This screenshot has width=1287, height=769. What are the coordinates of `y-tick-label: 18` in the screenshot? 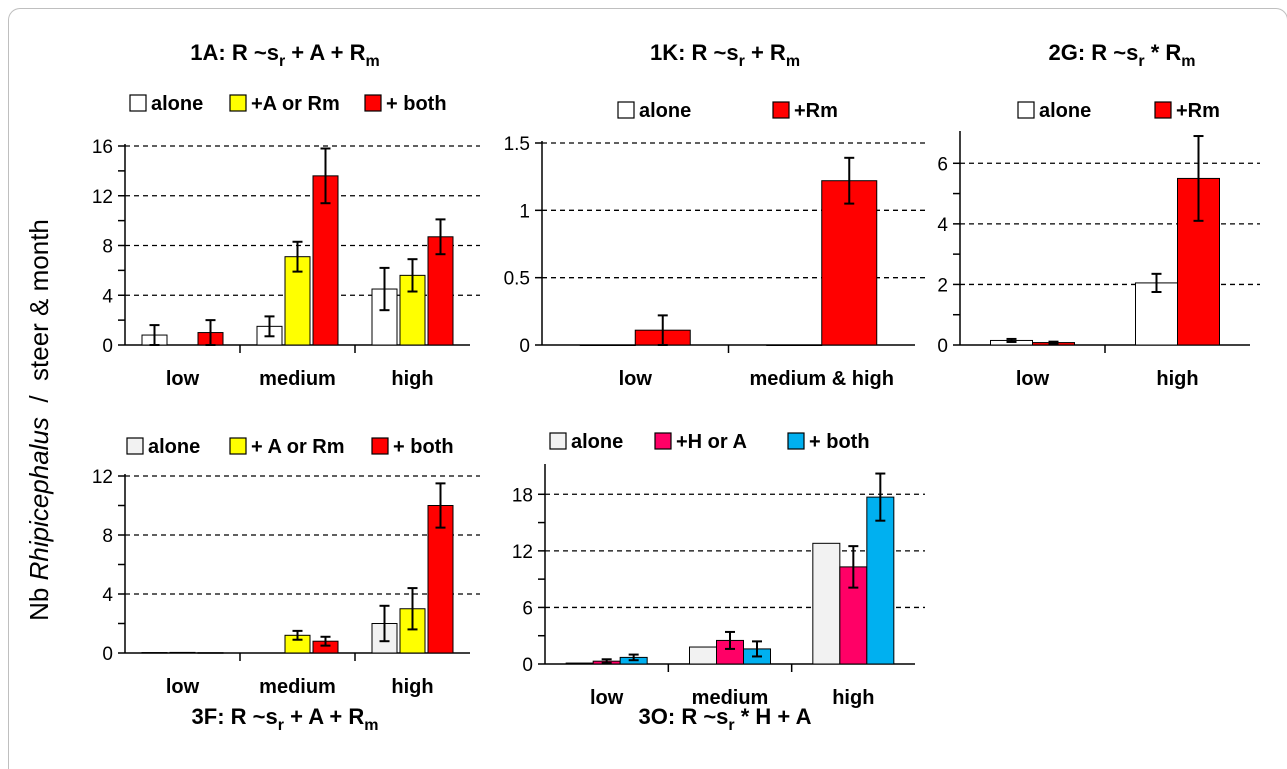 It's located at (522, 495).